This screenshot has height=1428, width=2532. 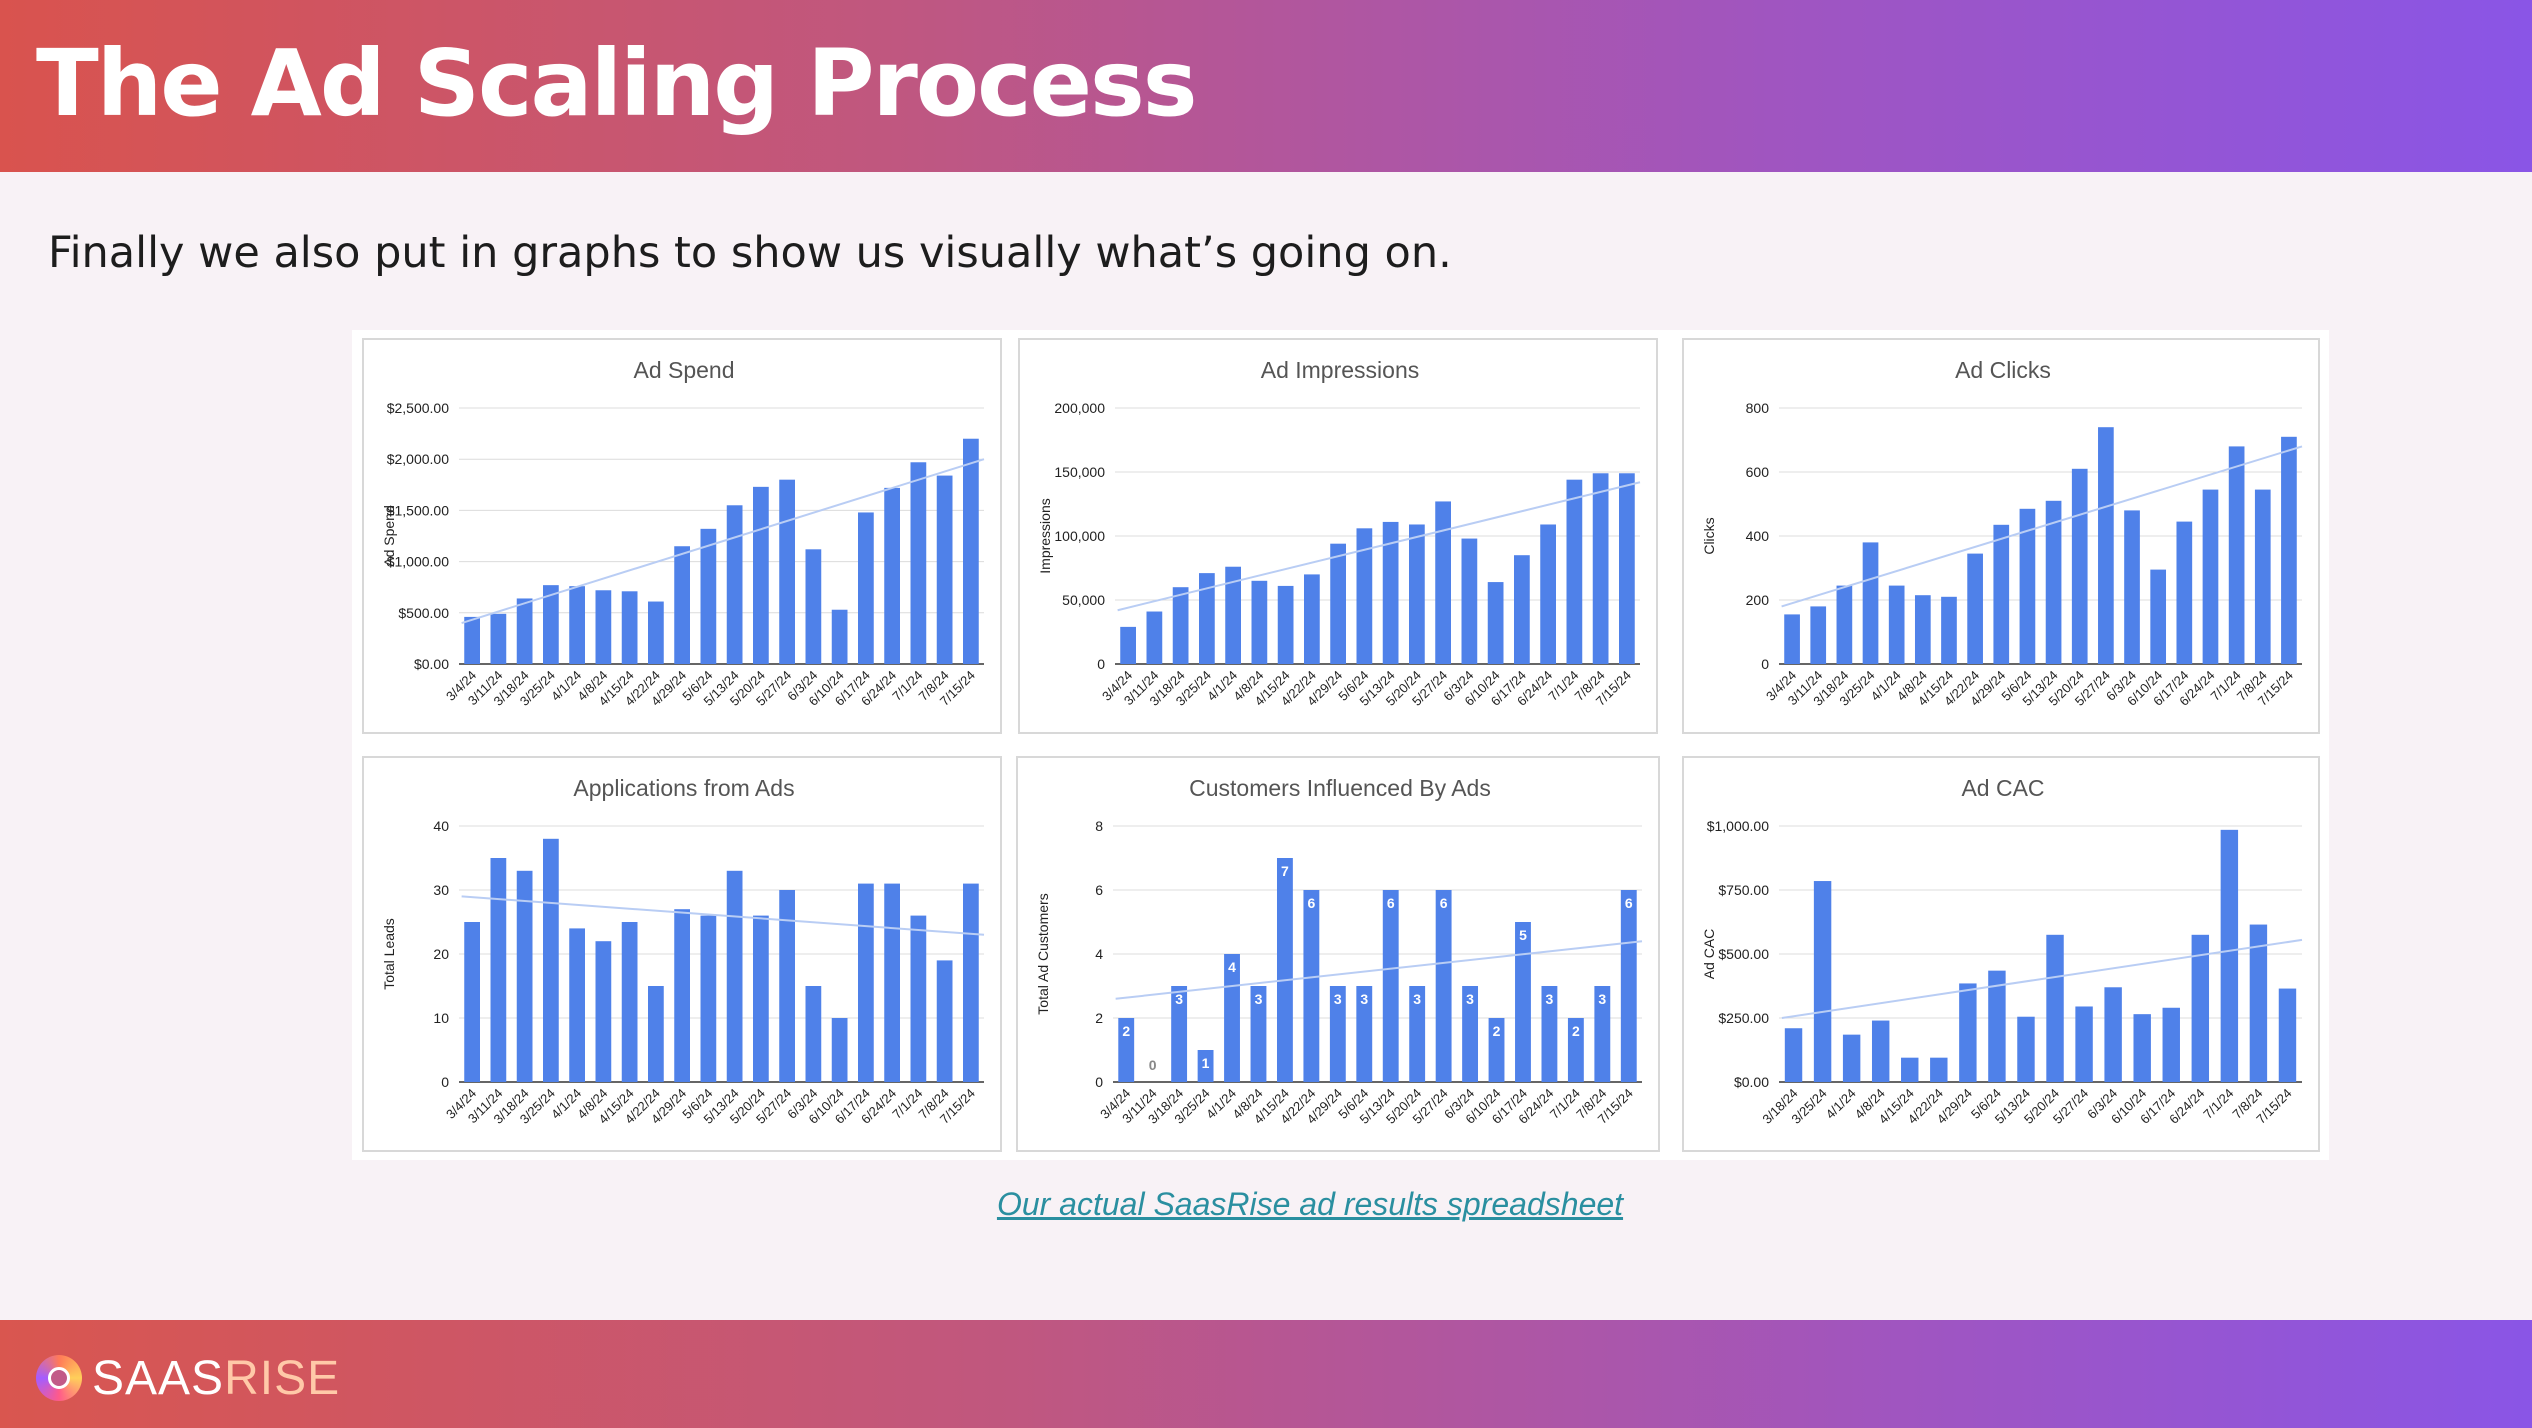 I want to click on y-axis-label: Clicks, so click(x=1709, y=535).